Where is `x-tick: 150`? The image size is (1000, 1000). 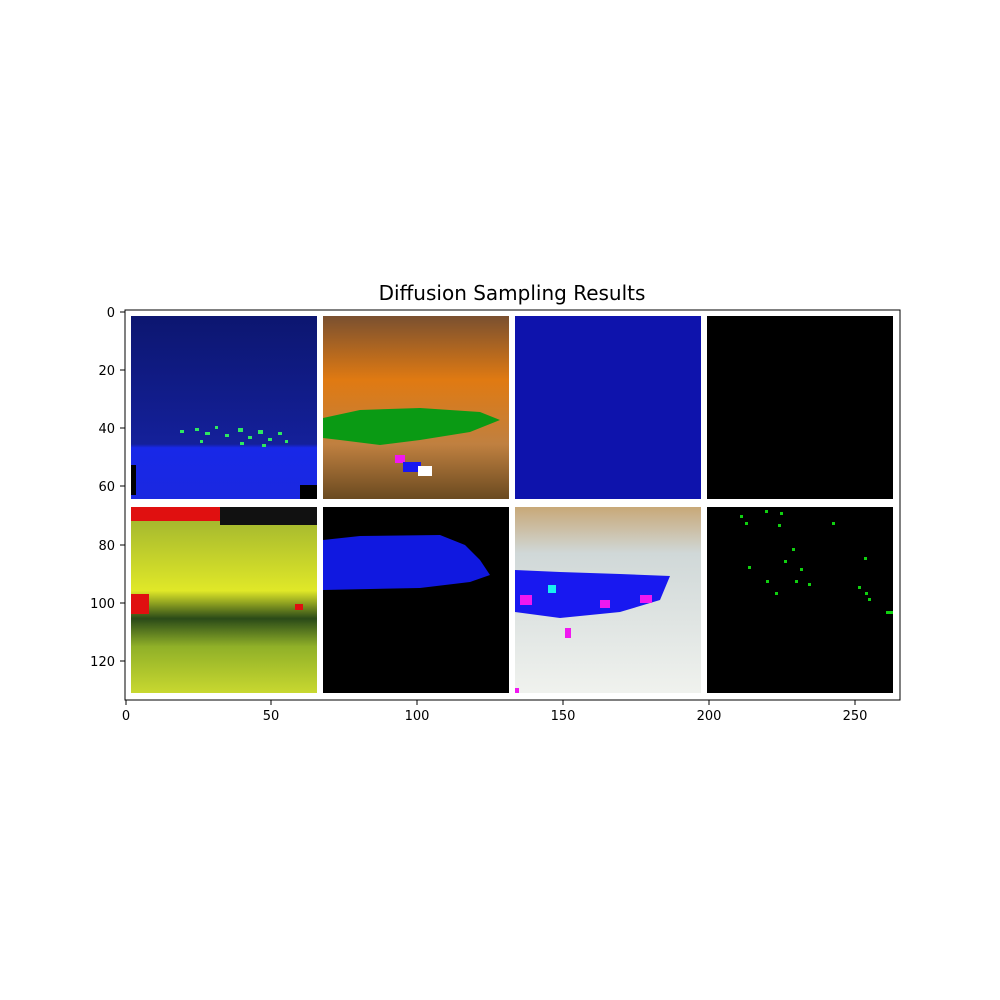 x-tick: 150 is located at coordinates (563, 712).